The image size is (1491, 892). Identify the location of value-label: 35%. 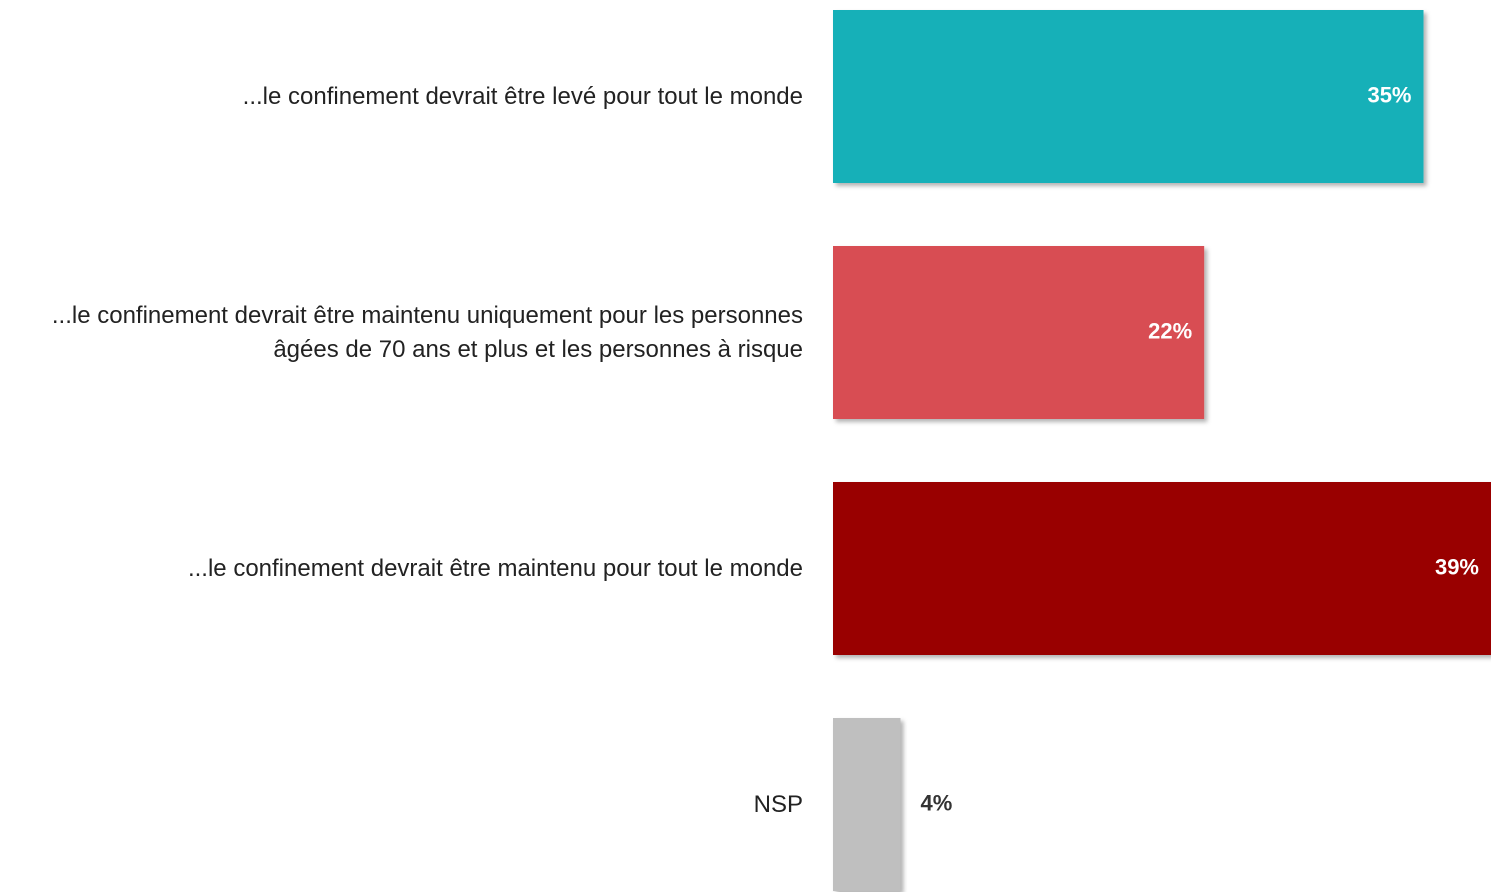
(1389, 94).